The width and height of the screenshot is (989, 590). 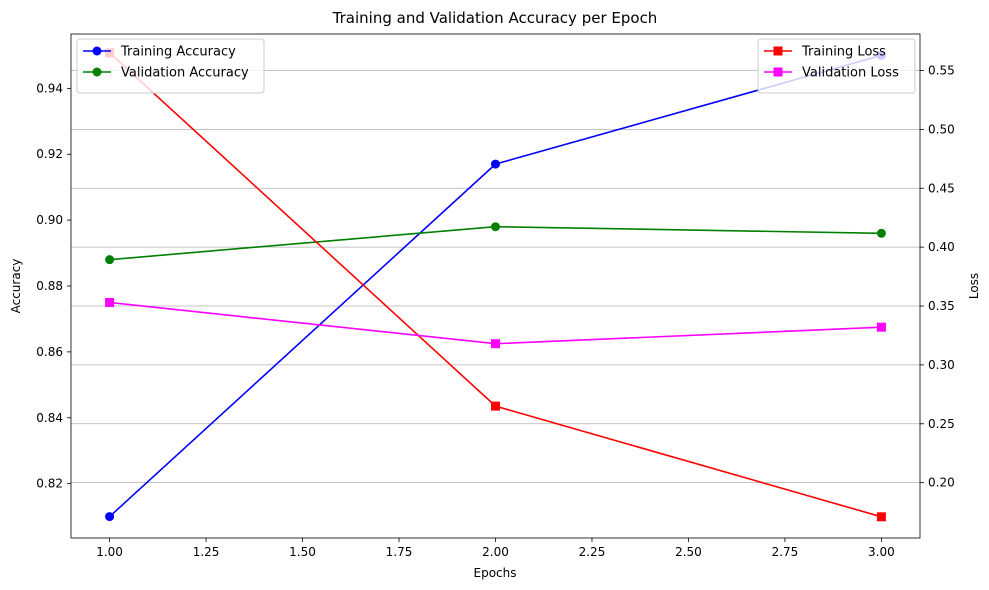 I want to click on y-right-tick-label-1: 0.25, so click(x=941, y=424).